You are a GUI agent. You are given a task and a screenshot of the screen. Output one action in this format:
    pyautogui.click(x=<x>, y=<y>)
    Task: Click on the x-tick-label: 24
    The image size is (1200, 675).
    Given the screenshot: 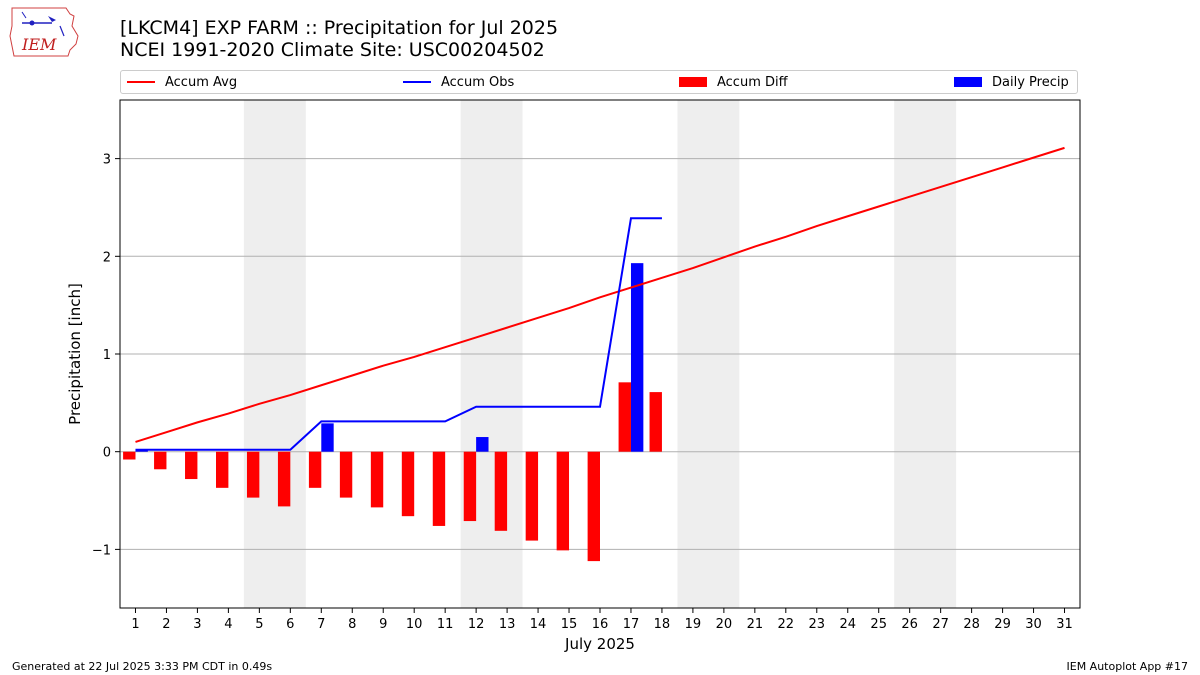 What is the action you would take?
    pyautogui.click(x=847, y=624)
    